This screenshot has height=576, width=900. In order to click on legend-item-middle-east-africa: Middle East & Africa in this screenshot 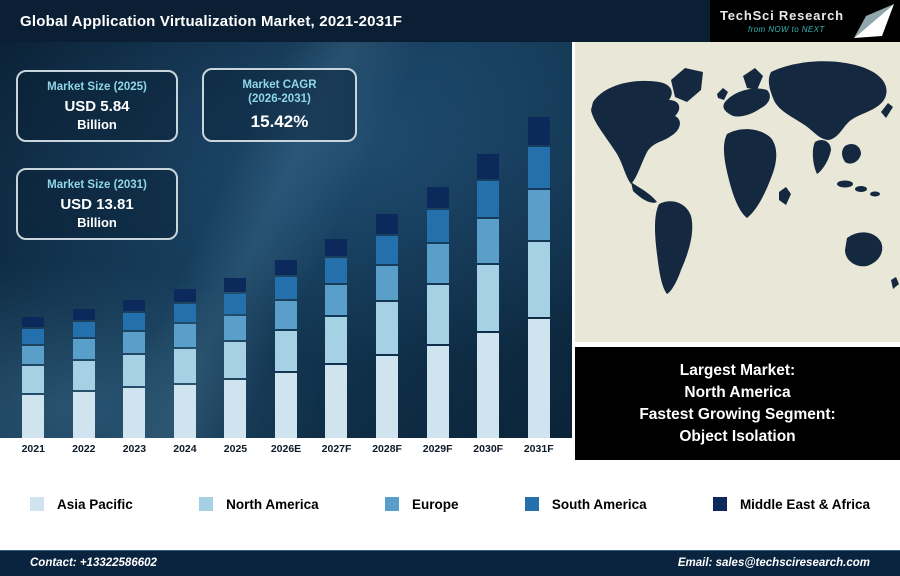, I will do `click(791, 504)`.